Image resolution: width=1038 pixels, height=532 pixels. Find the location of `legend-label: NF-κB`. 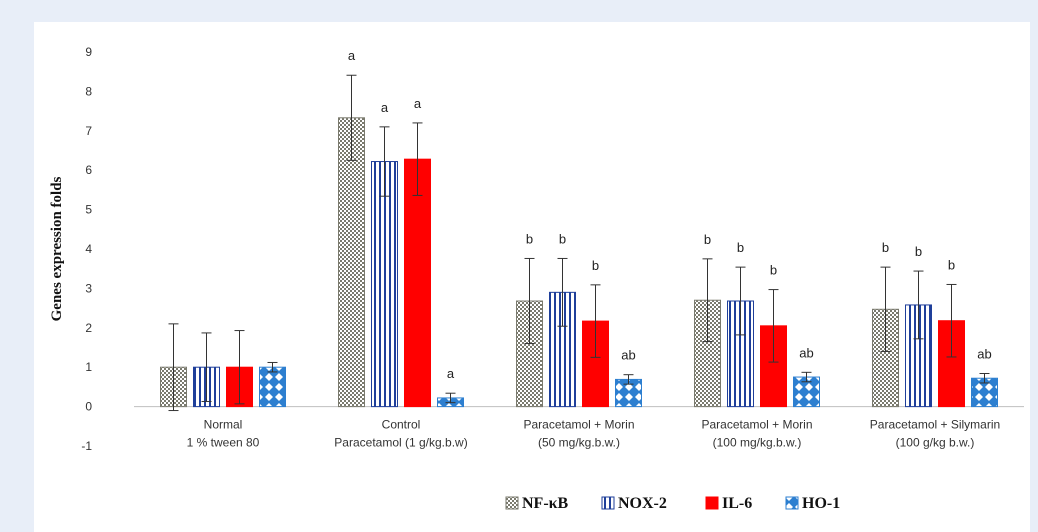

legend-label: NF-κB is located at coordinates (545, 503).